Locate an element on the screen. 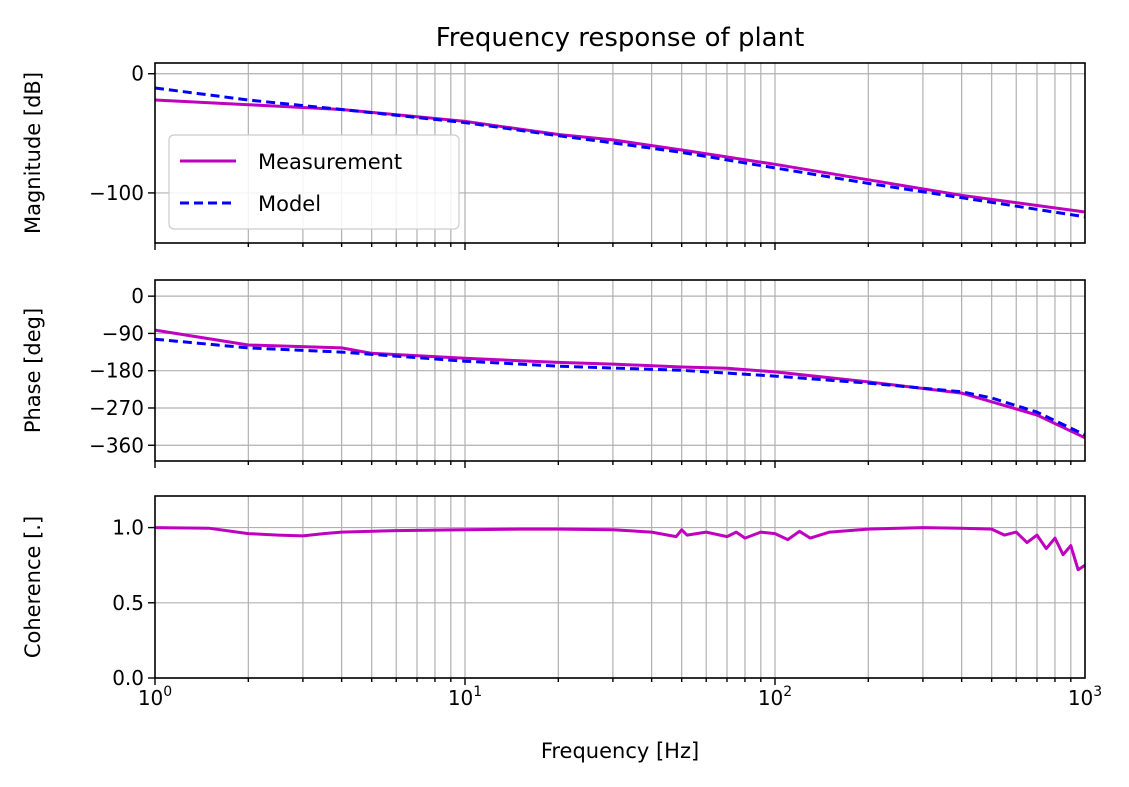  magnitude-model-line is located at coordinates (620, 152).